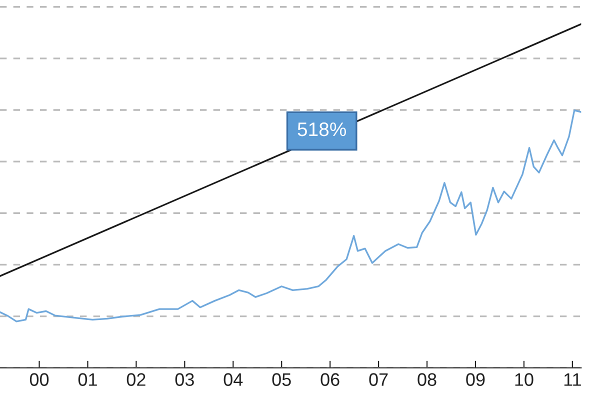  I want to click on x-tick-label: 01, so click(87, 379).